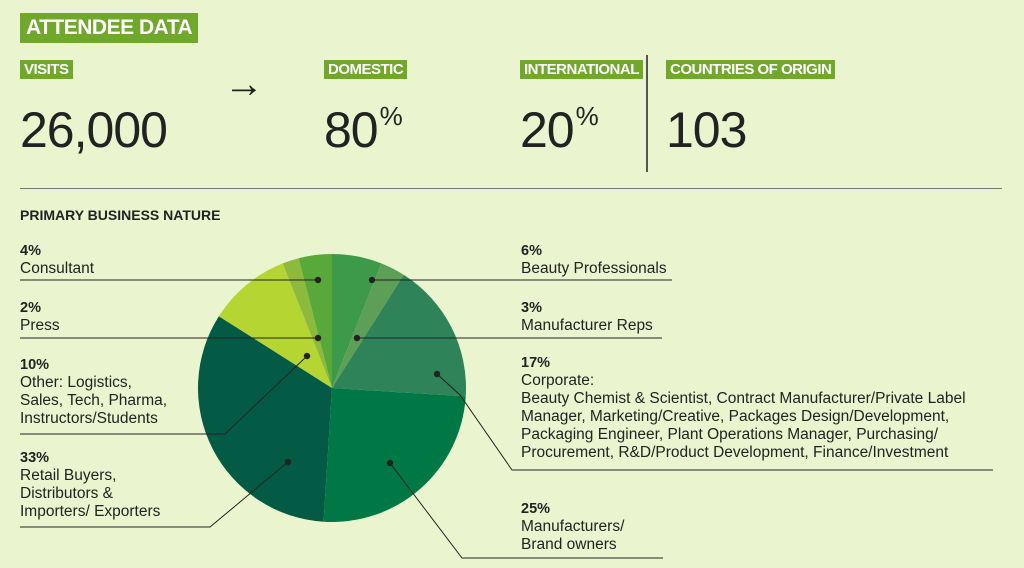  What do you see at coordinates (318, 338) in the screenshot?
I see `leader-dot-press` at bounding box center [318, 338].